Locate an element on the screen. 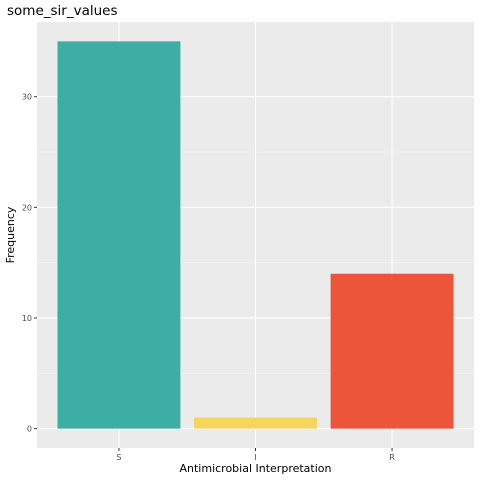 The width and height of the screenshot is (480, 480). y-tick-label: 30 is located at coordinates (27, 97).